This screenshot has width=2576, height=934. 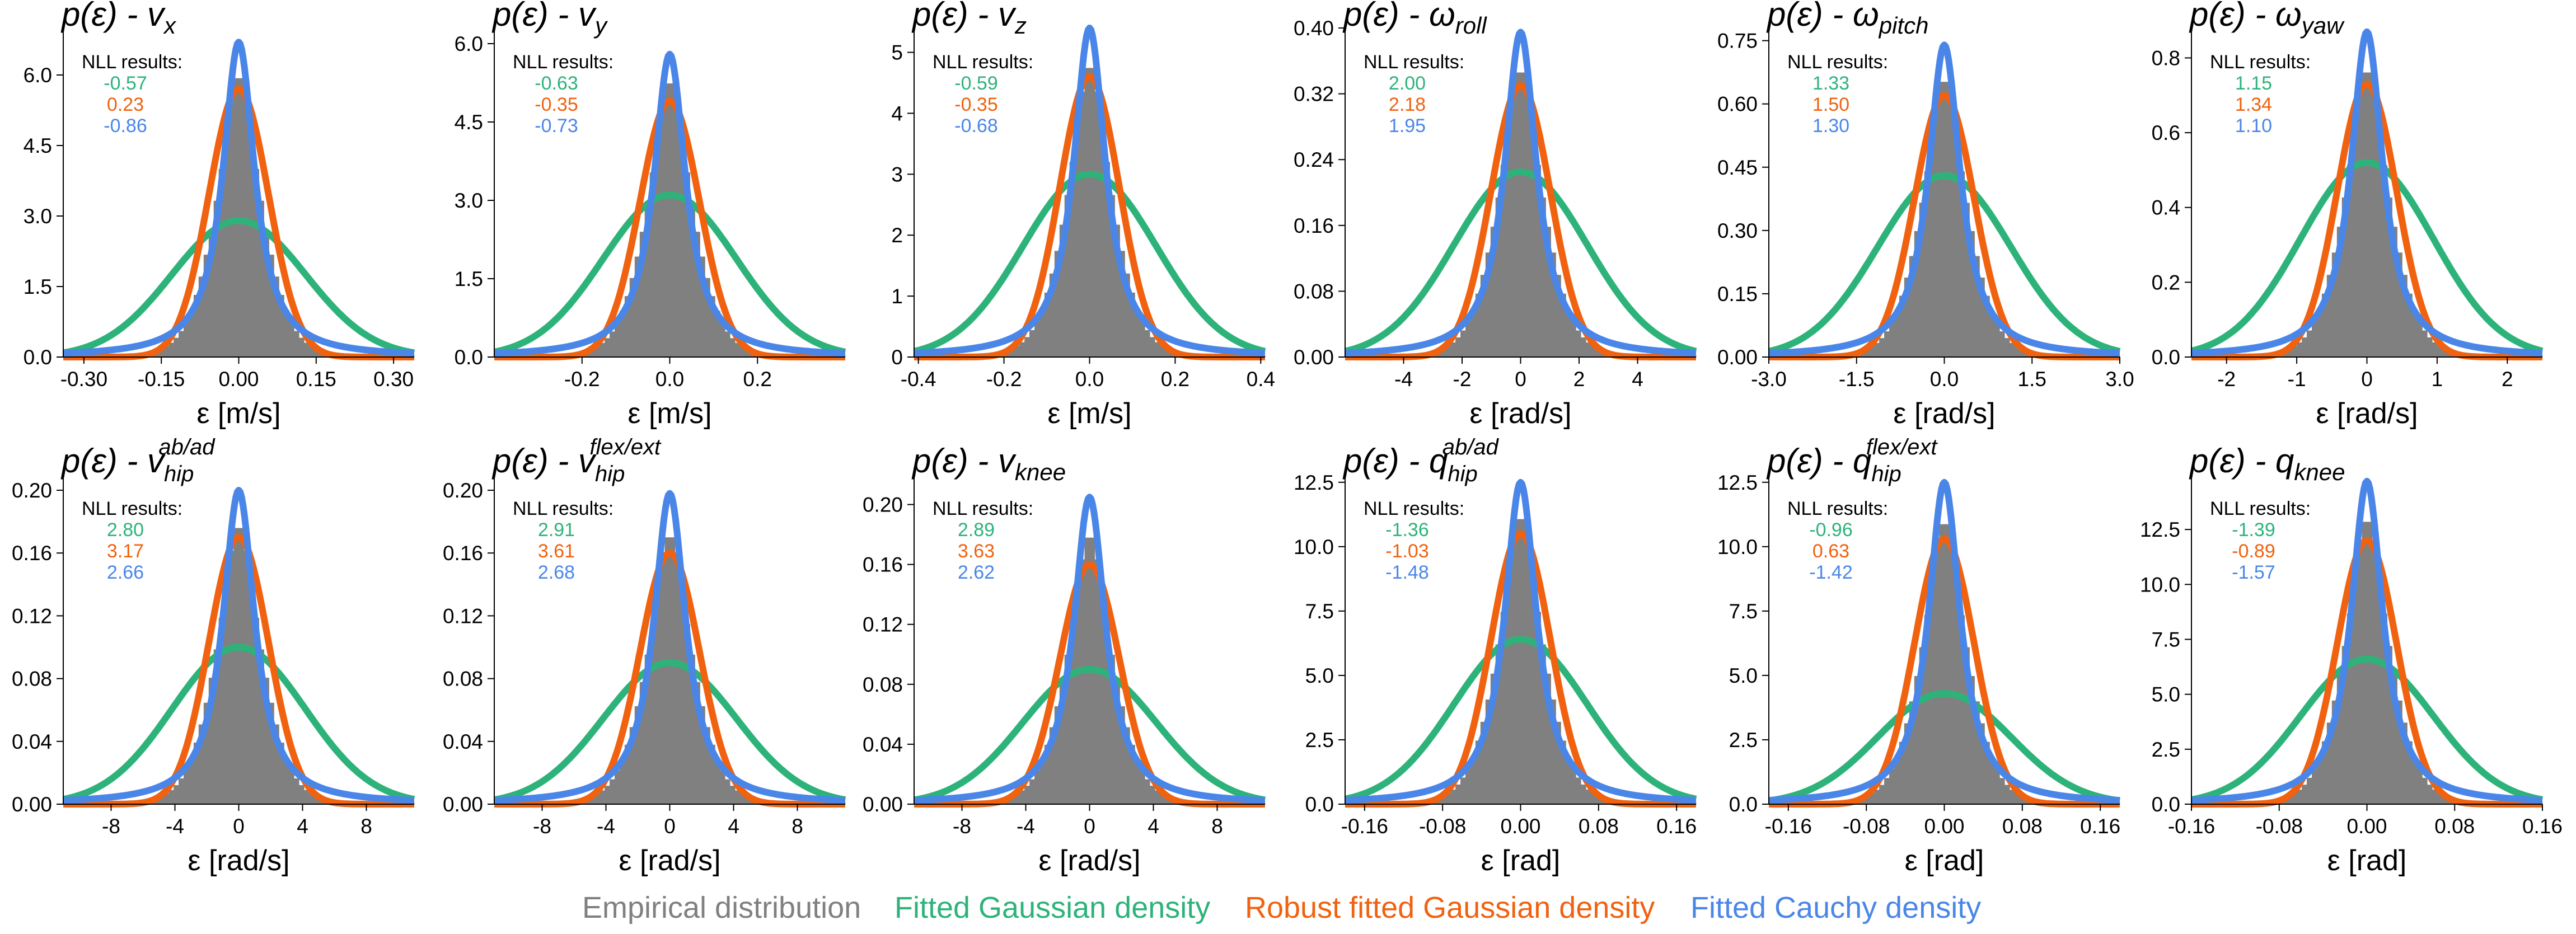 What do you see at coordinates (1407, 551) in the screenshot?
I see `nll-value-robust: -1.03` at bounding box center [1407, 551].